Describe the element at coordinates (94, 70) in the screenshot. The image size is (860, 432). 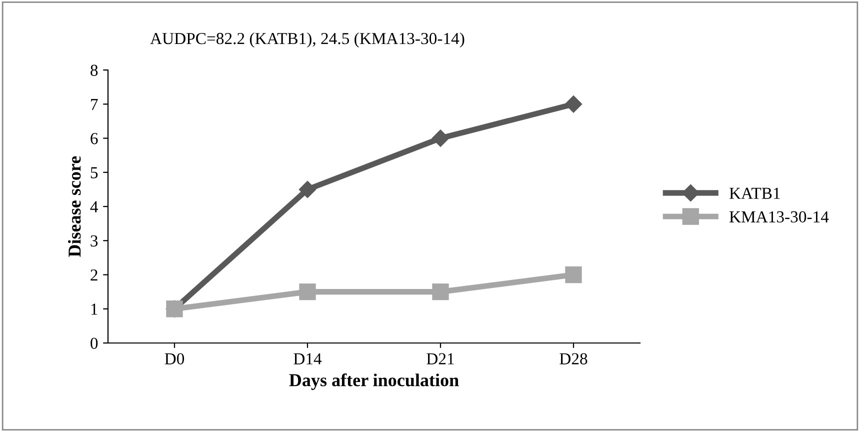
I see `y-tick-label: 8` at that location.